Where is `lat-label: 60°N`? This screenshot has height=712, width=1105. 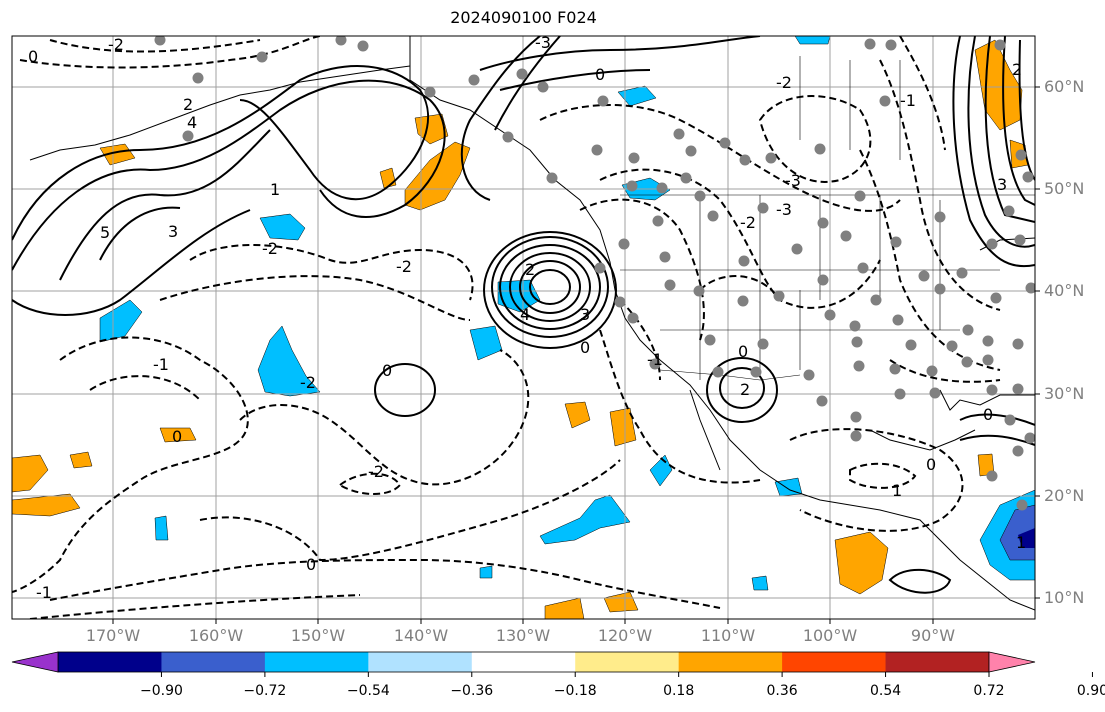 lat-label: 60°N is located at coordinates (1064, 86).